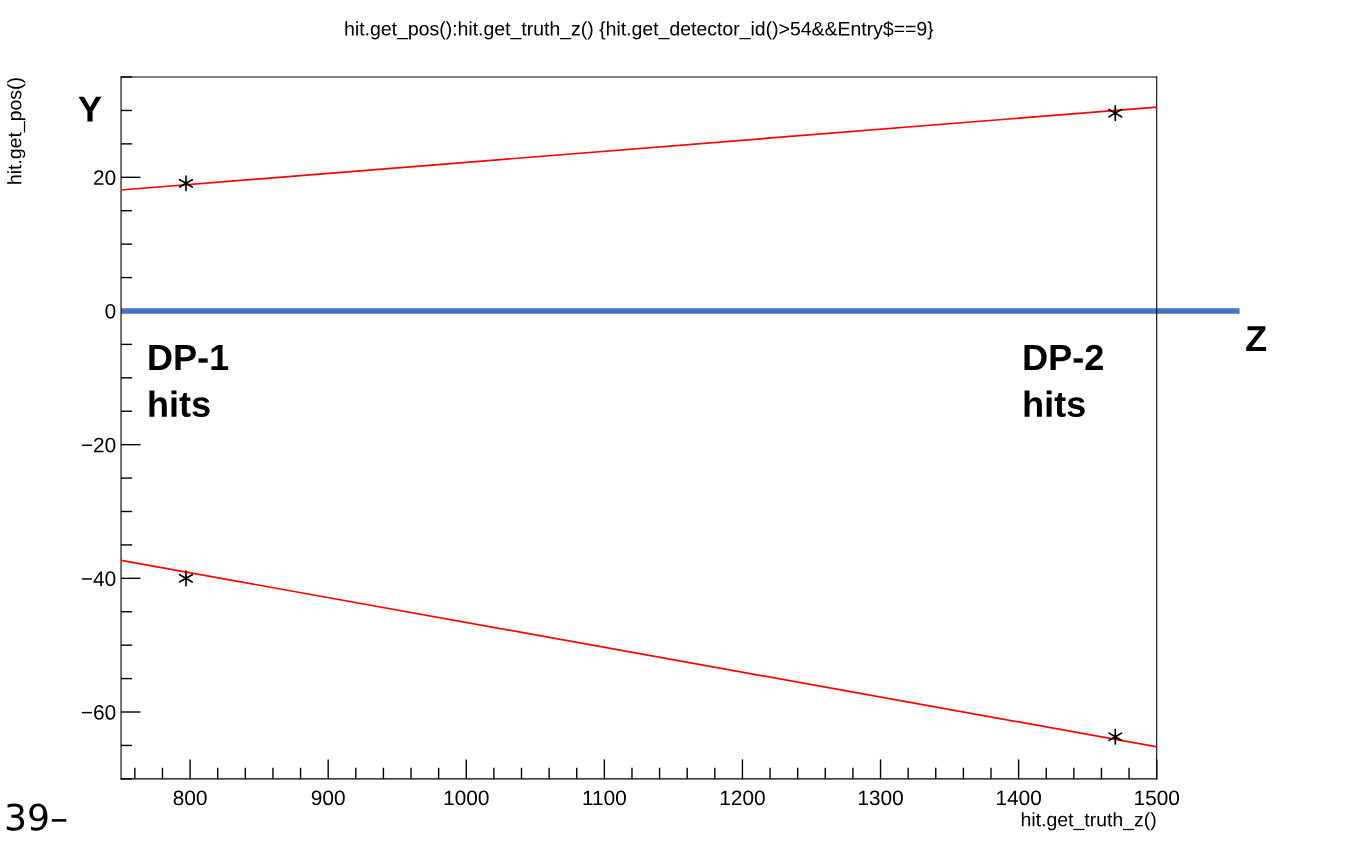 This screenshot has height=842, width=1345. I want to click on y-tick-label: 0, so click(110, 311).